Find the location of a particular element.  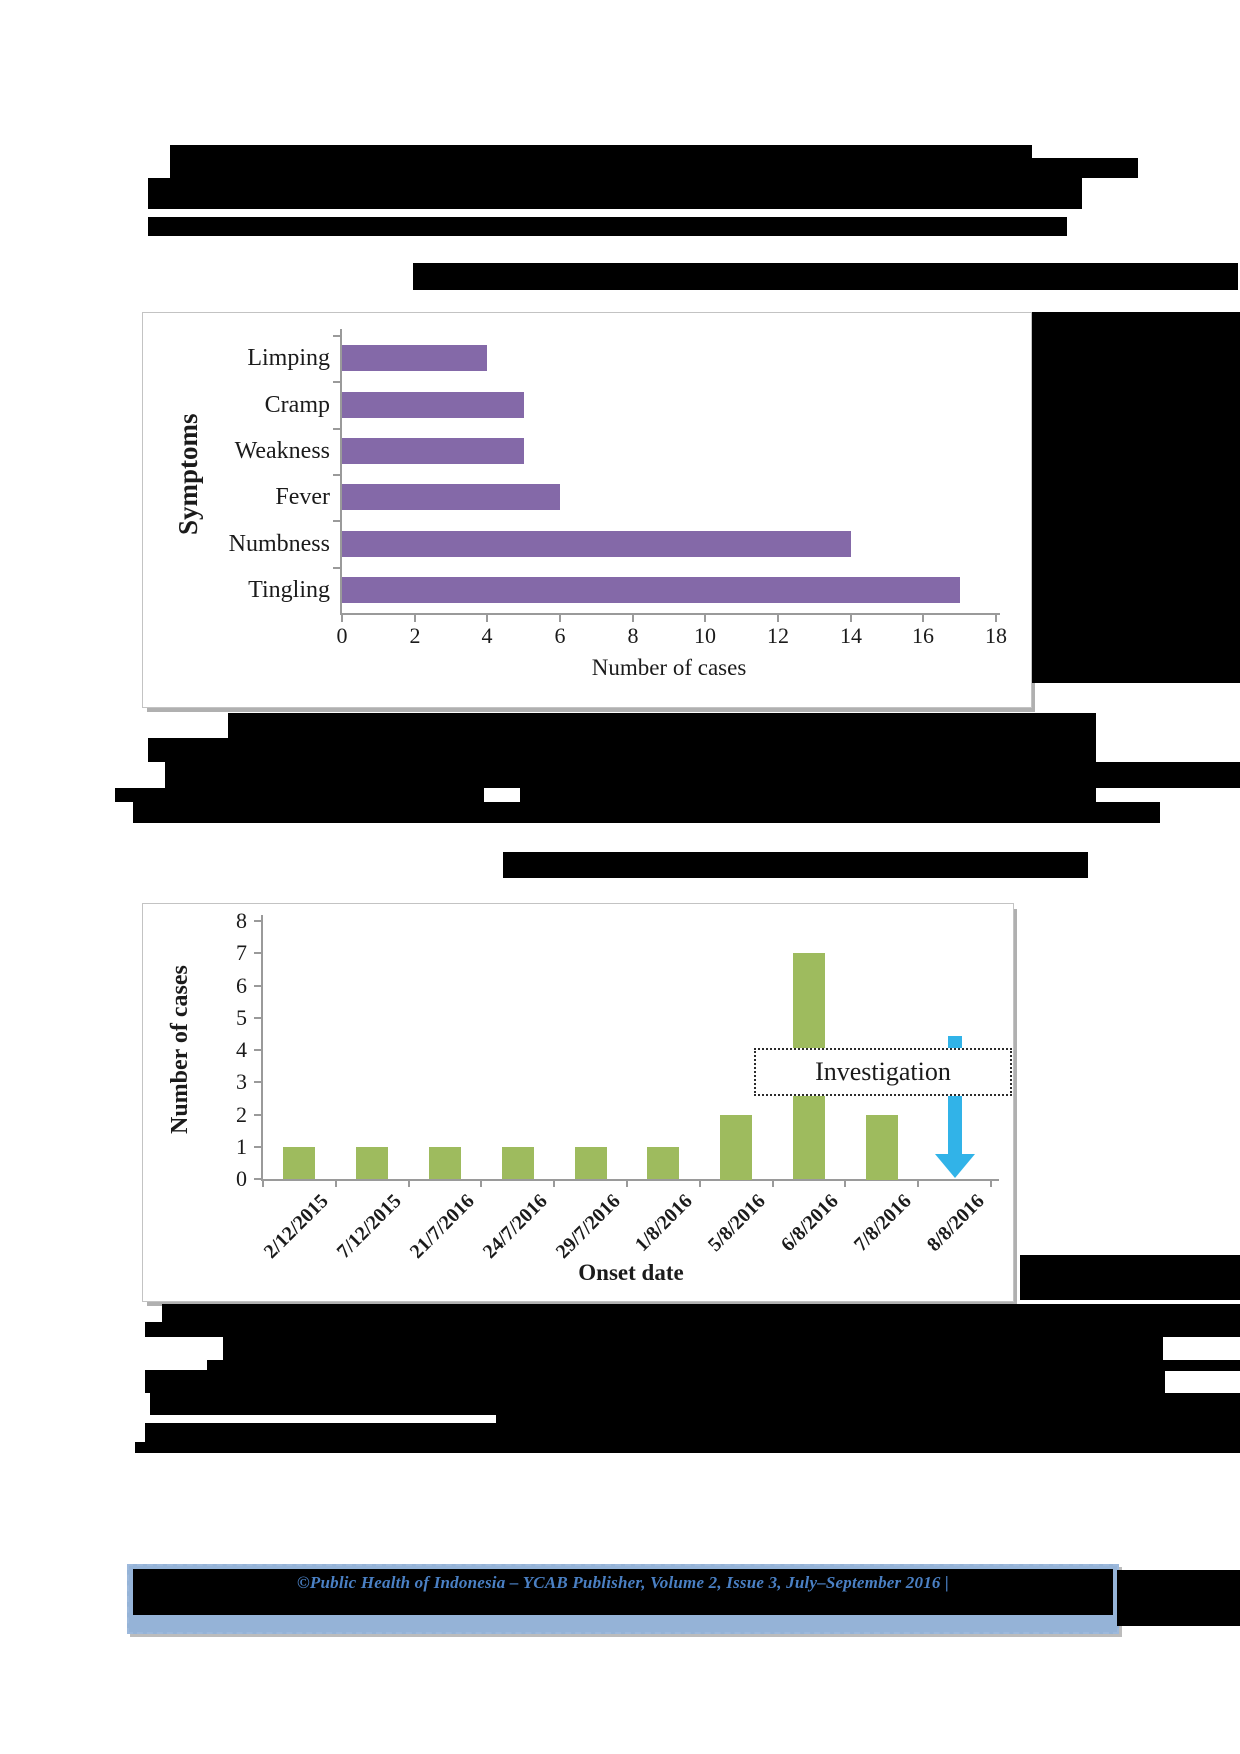

y-tick-label: 6 is located at coordinates (241, 985).